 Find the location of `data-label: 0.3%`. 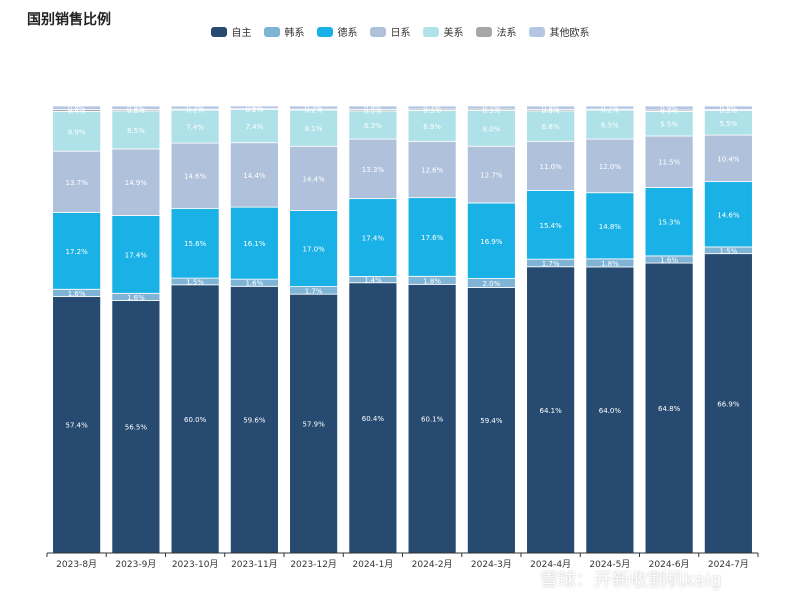

data-label: 0.3% is located at coordinates (669, 112).